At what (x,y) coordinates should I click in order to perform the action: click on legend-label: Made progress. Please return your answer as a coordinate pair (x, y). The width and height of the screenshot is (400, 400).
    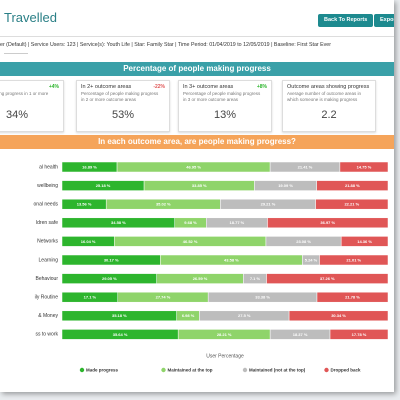
    Looking at the image, I should click on (102, 369).